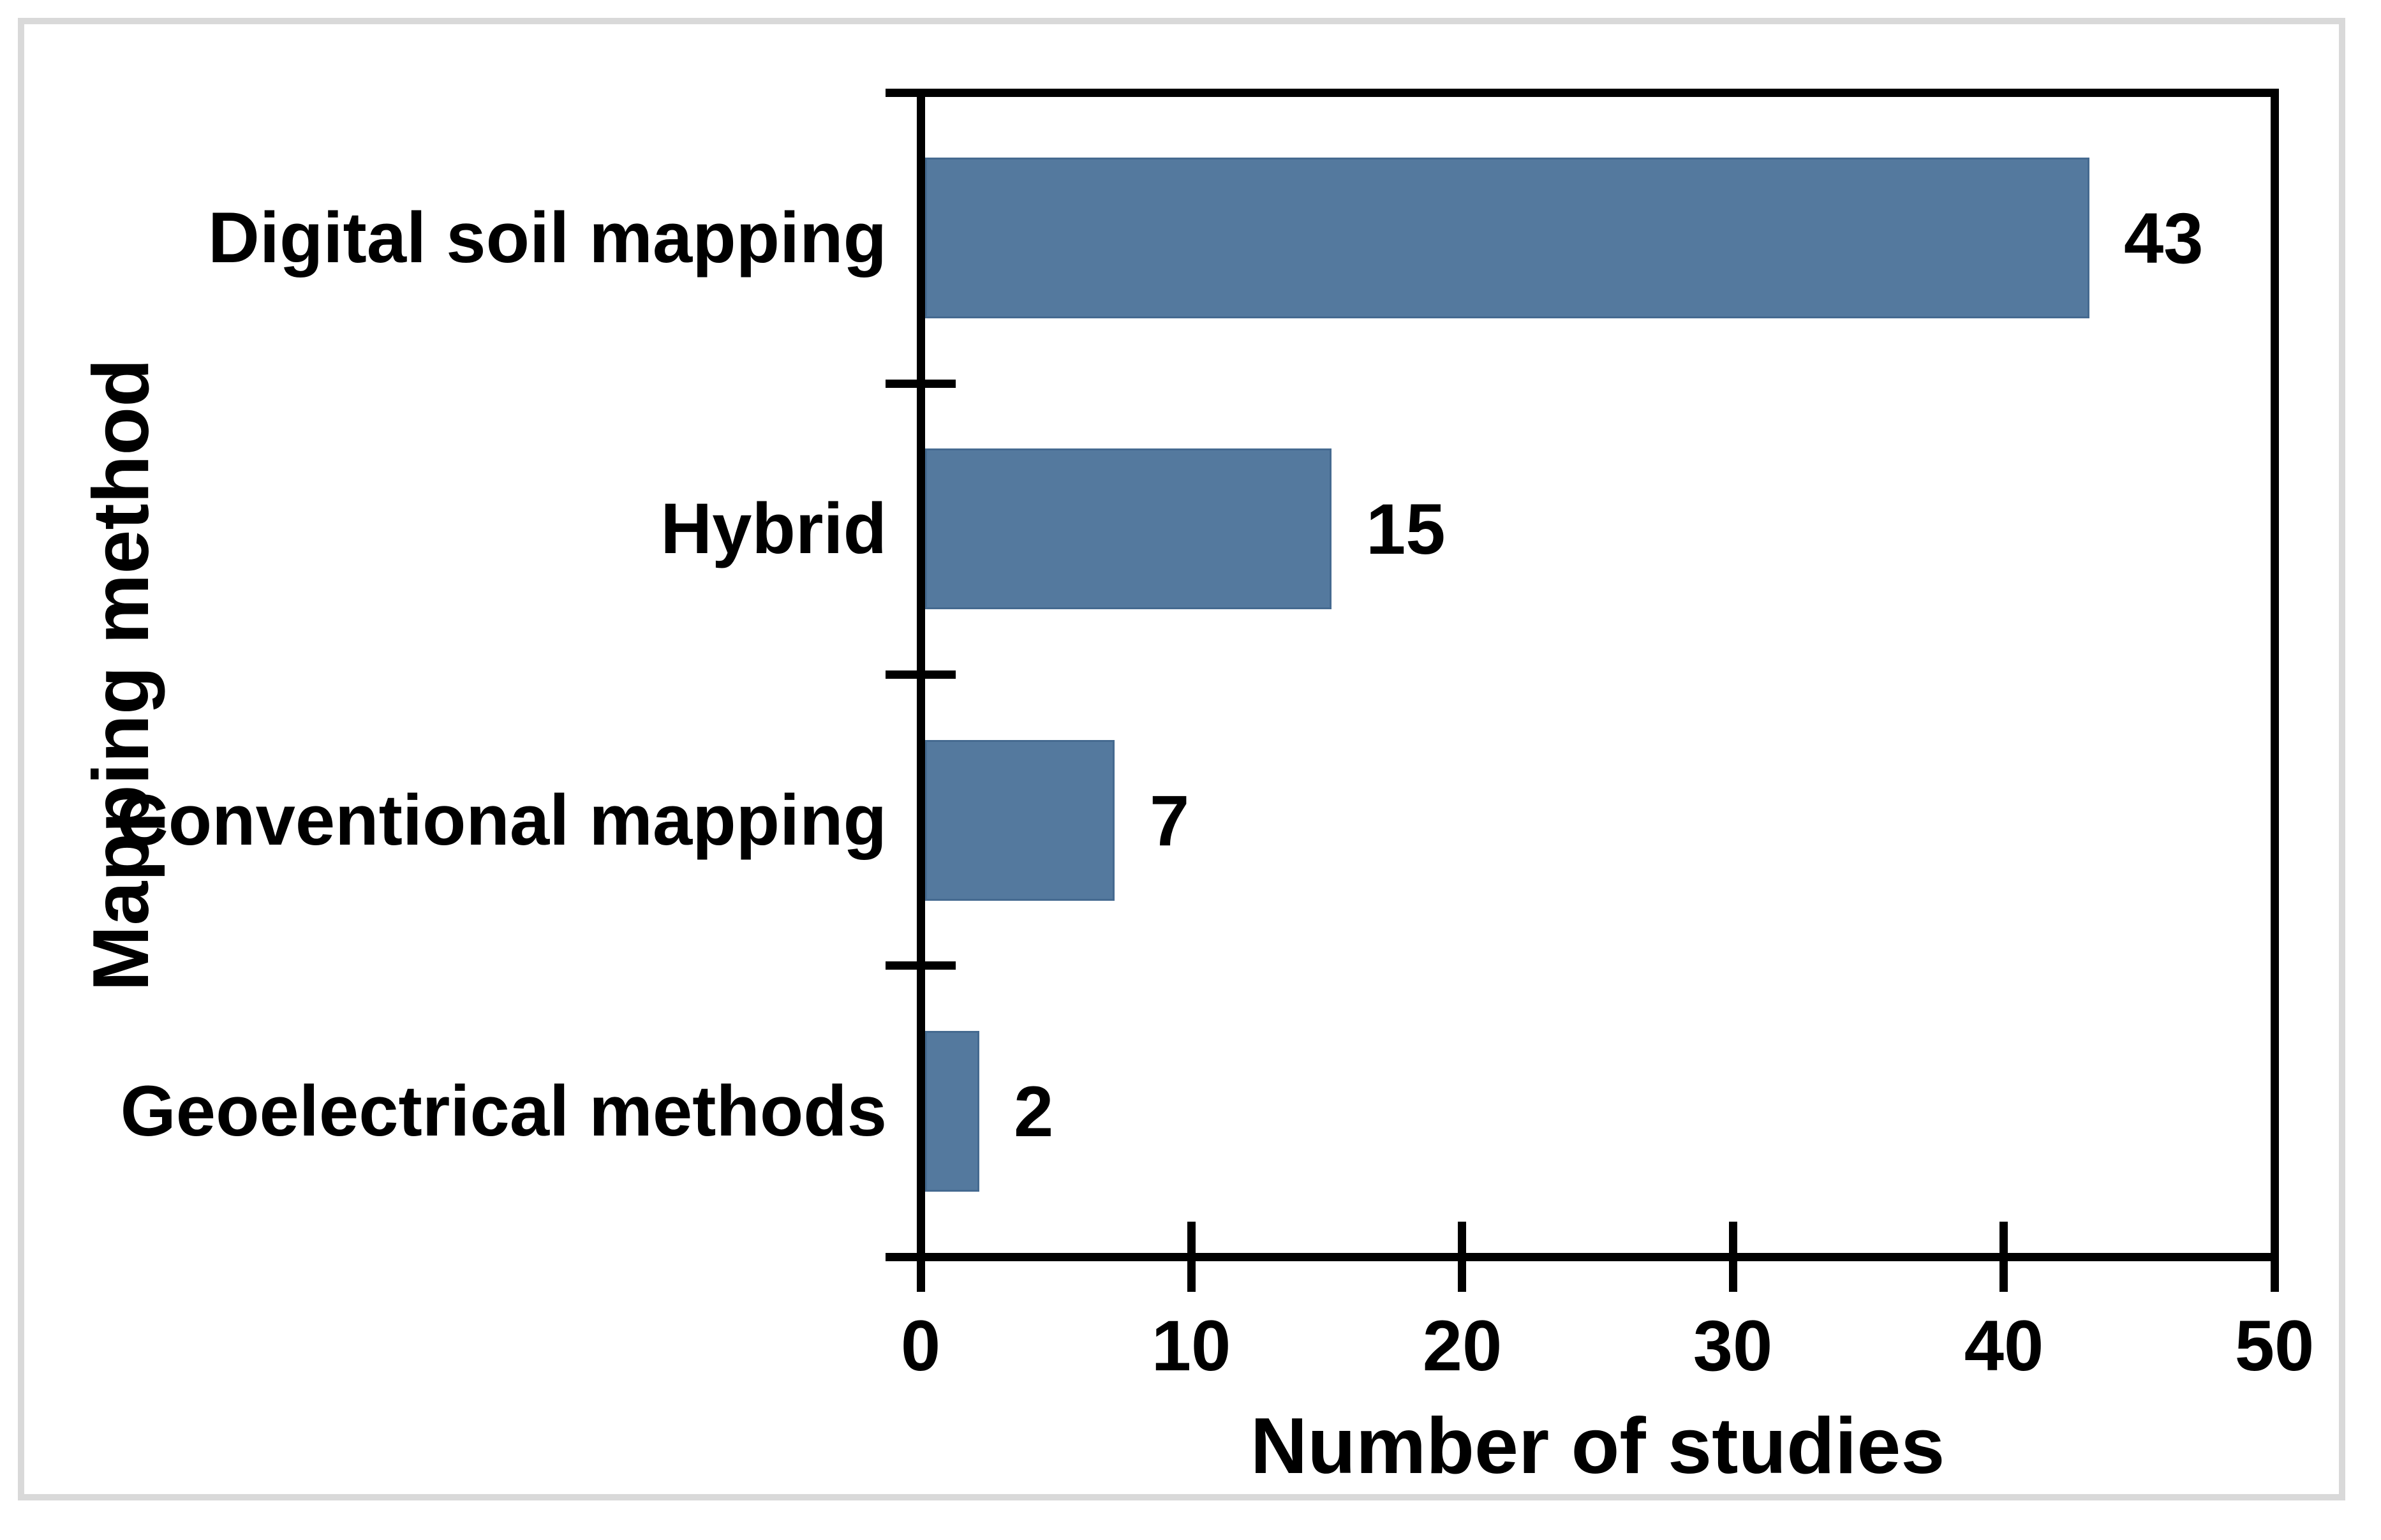  What do you see at coordinates (1128, 528) in the screenshot?
I see `bar-hybrid` at bounding box center [1128, 528].